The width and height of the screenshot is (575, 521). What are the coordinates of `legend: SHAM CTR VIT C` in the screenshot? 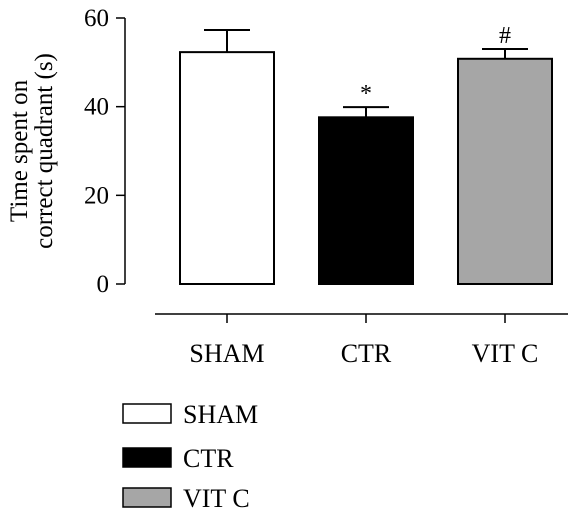 It's located at (190, 456).